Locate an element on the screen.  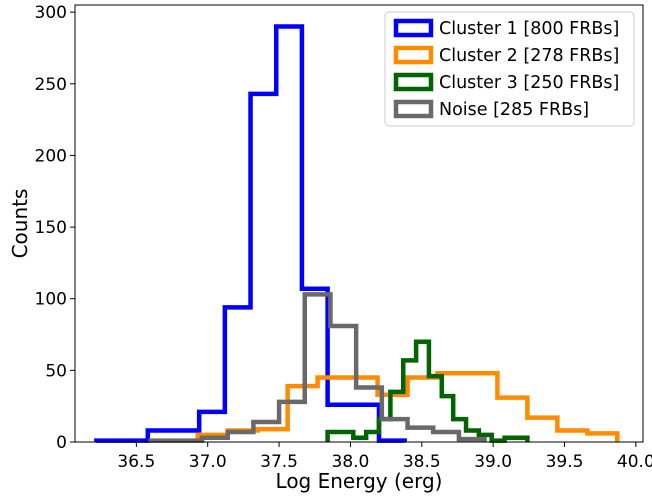
legend-label-2: Cluster 2 [278 FRBs] is located at coordinates (529, 56).